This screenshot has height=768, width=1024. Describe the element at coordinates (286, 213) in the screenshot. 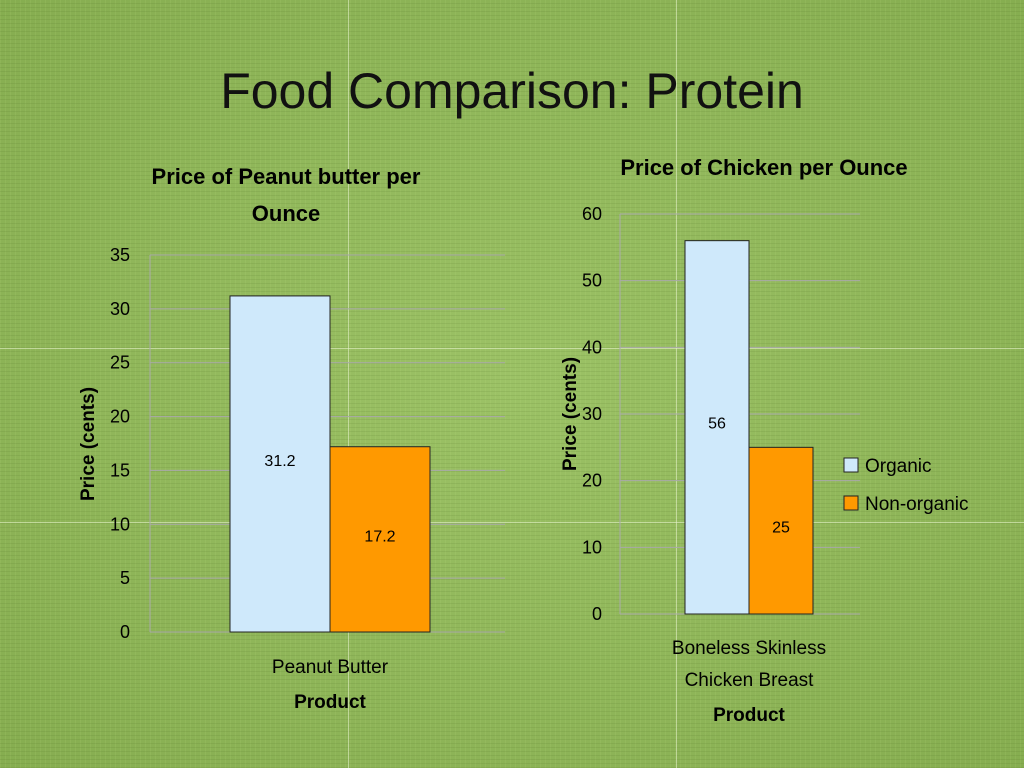

I see `chart-title: Ounce` at that location.